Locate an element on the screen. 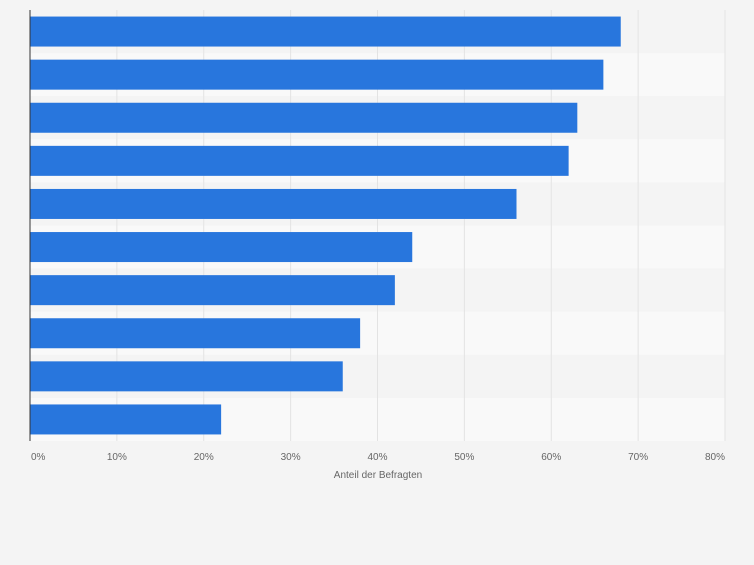  x-tick-label: 40% is located at coordinates (377, 457).